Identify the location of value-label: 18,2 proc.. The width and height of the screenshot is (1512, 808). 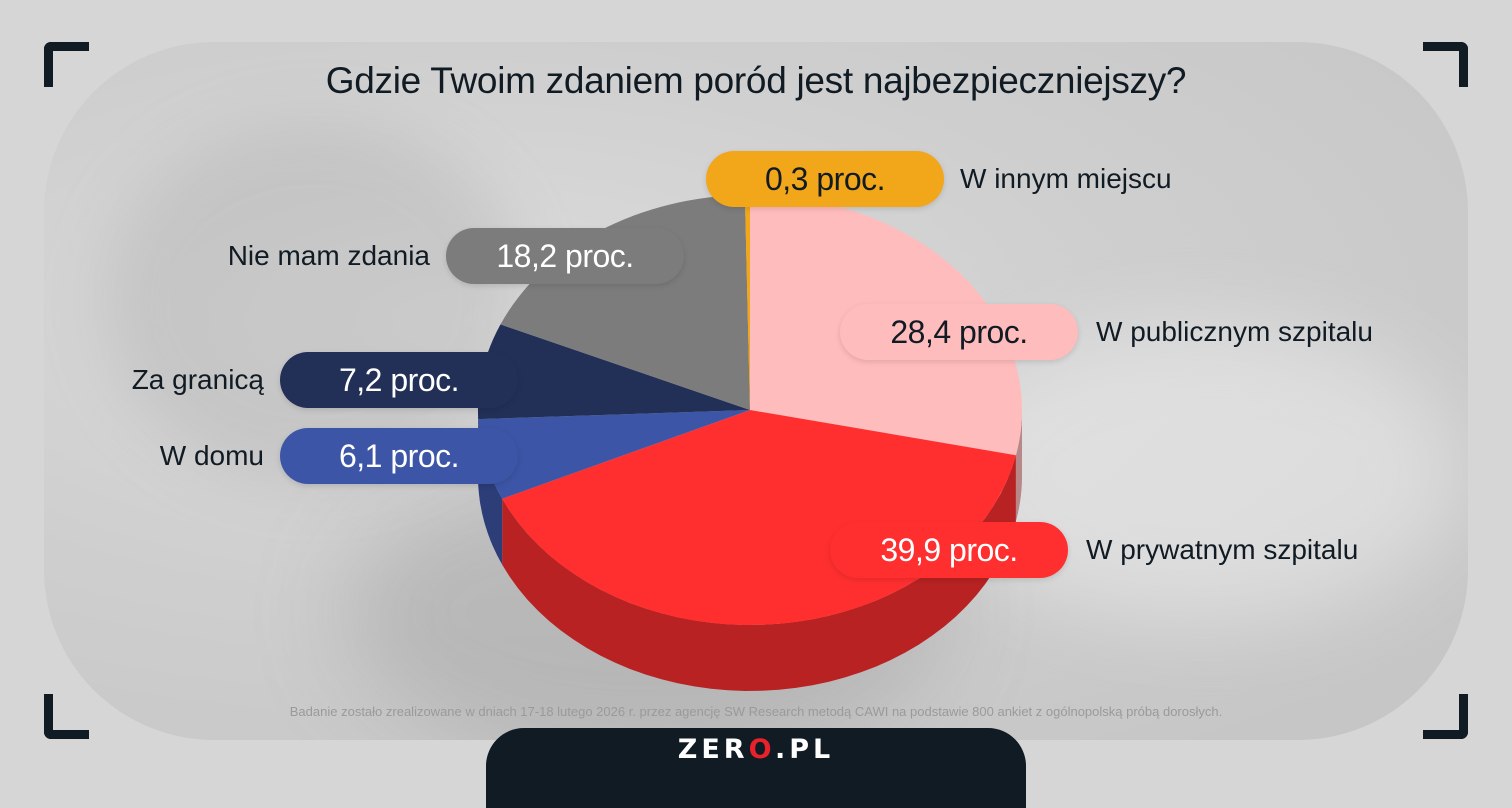
(565, 256).